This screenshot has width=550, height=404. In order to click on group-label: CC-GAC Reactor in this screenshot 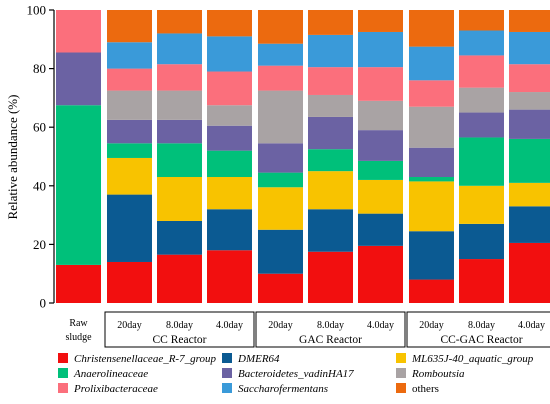, I will do `click(481, 340)`.